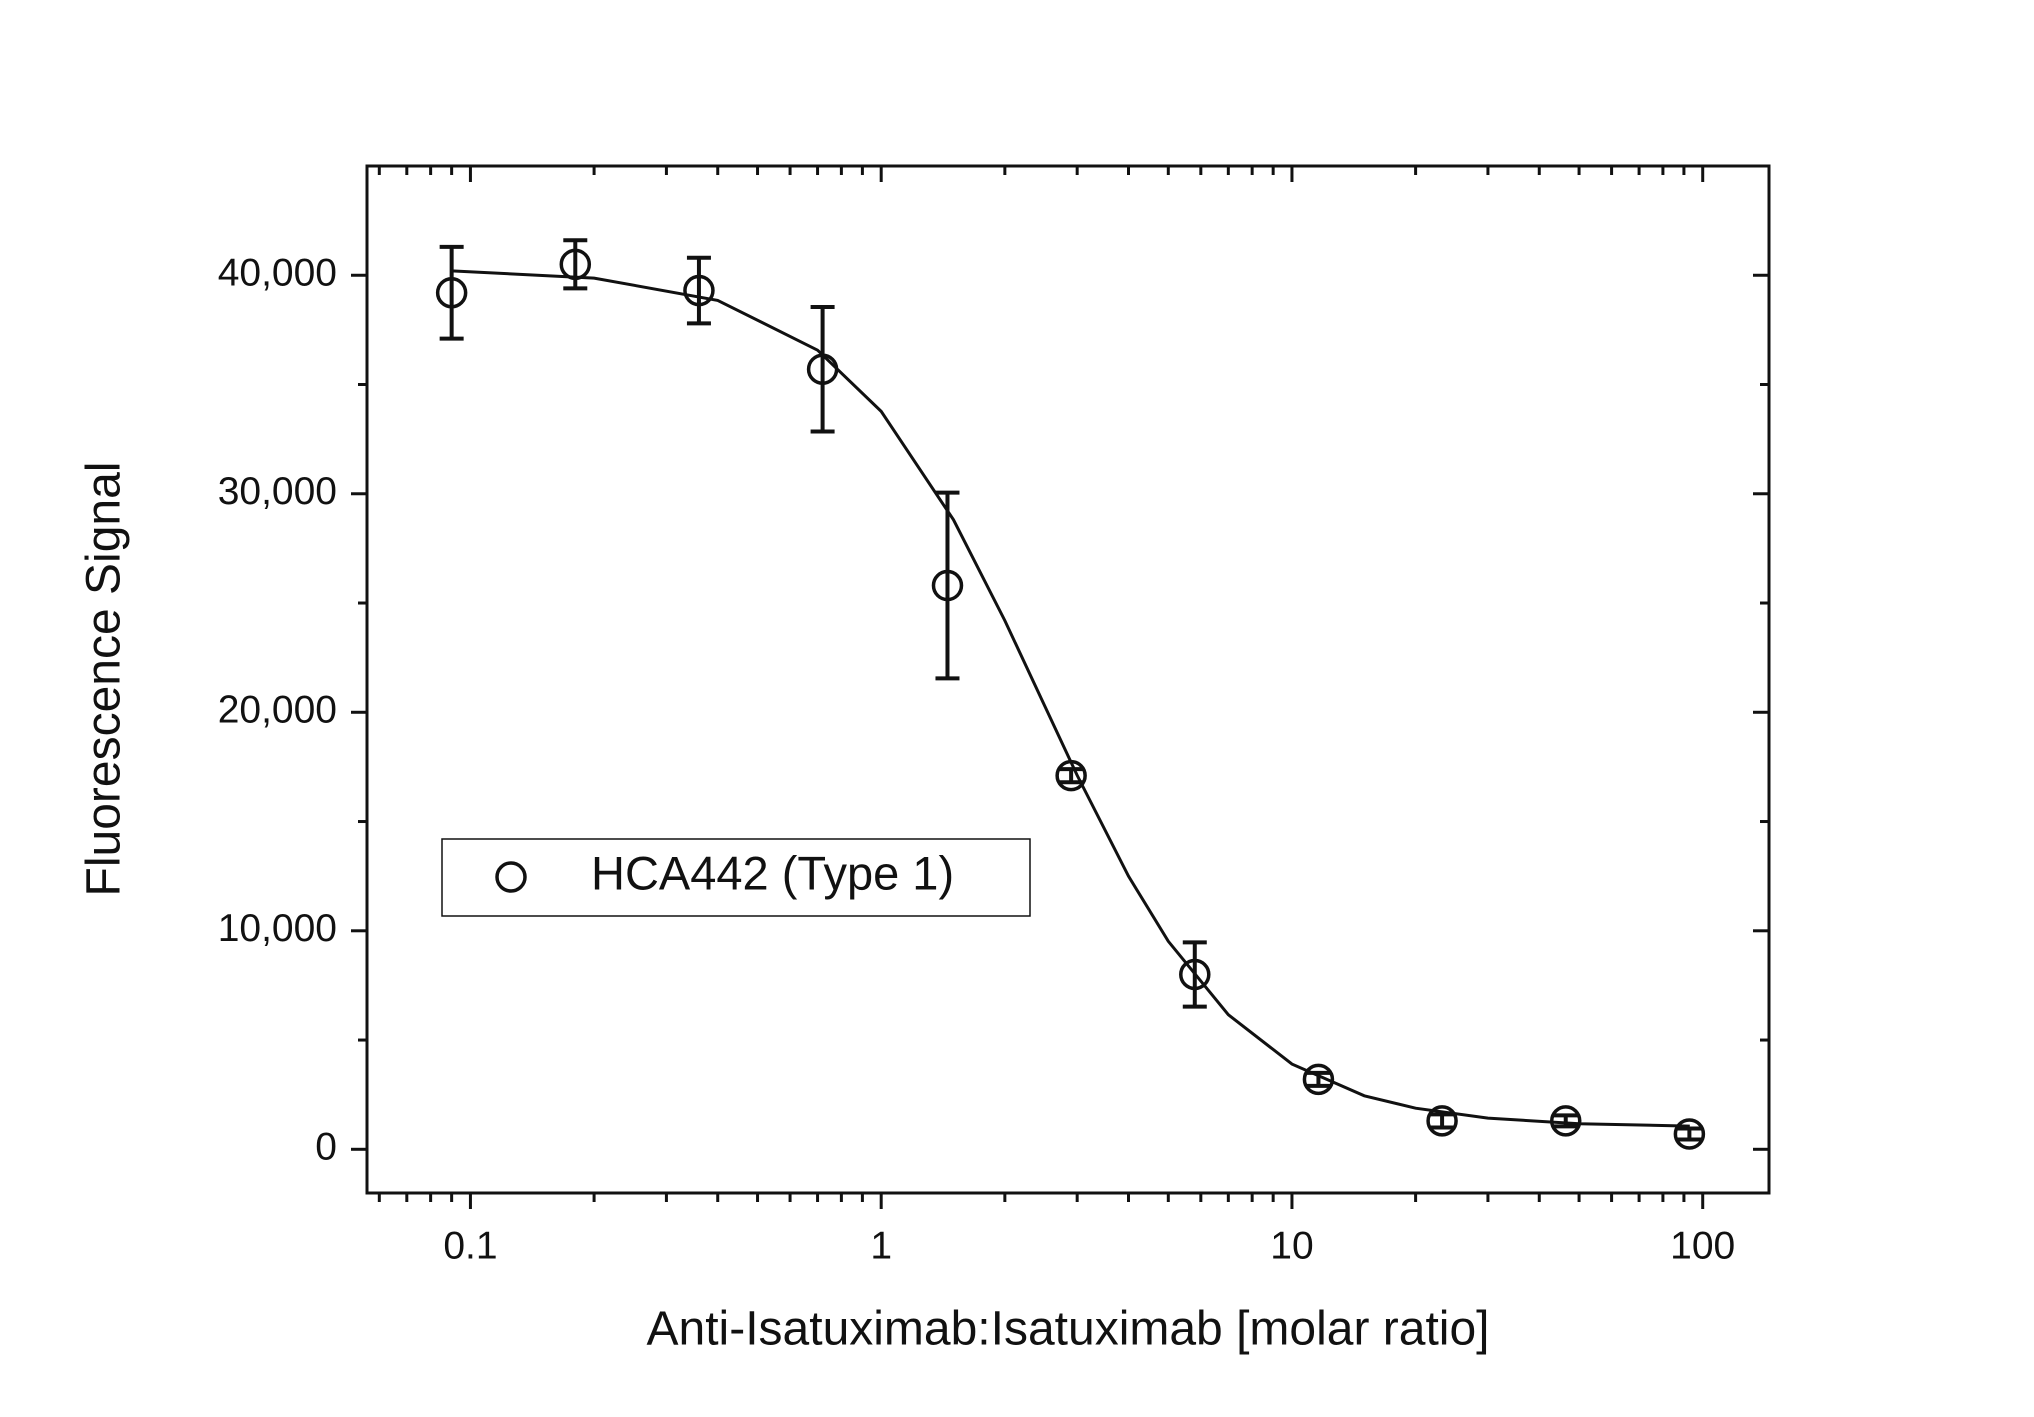  What do you see at coordinates (277, 928) in the screenshot?
I see `y-tick-label: 10,000` at bounding box center [277, 928].